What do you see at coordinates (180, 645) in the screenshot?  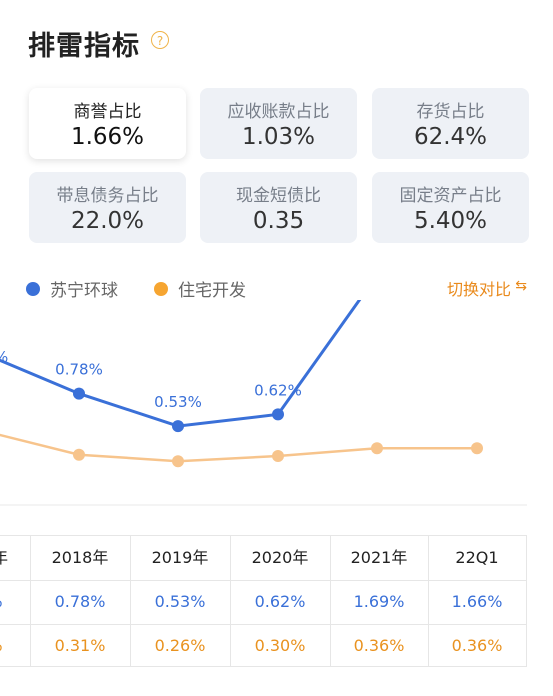 I see `table-cell: 0.26%` at bounding box center [180, 645].